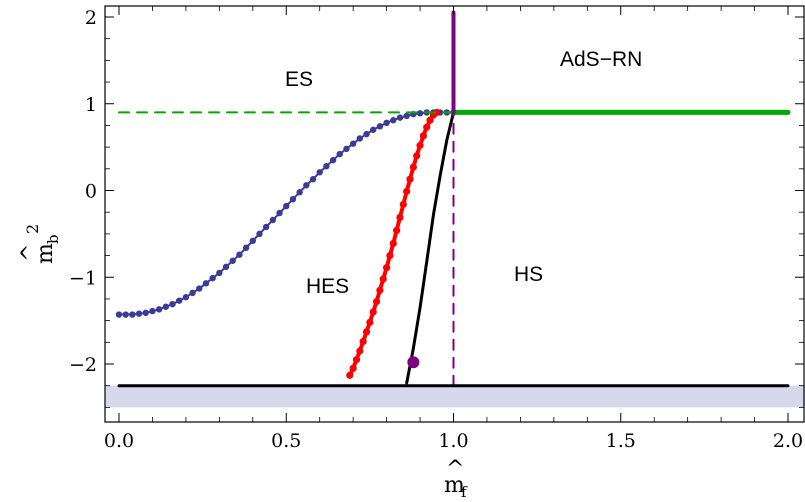 The height and width of the screenshot is (502, 805). What do you see at coordinates (83, 365) in the screenshot?
I see `y-tick-label-0: −2` at bounding box center [83, 365].